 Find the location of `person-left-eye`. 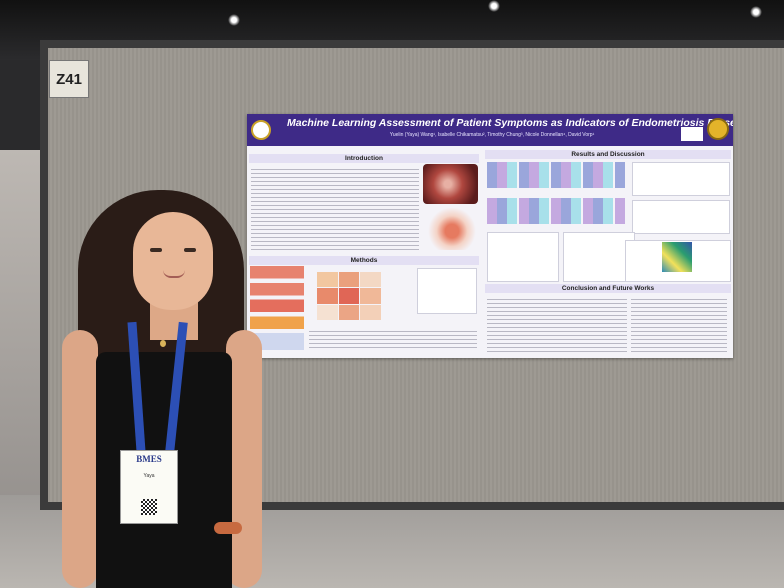

person-left-eye is located at coordinates (156, 250).